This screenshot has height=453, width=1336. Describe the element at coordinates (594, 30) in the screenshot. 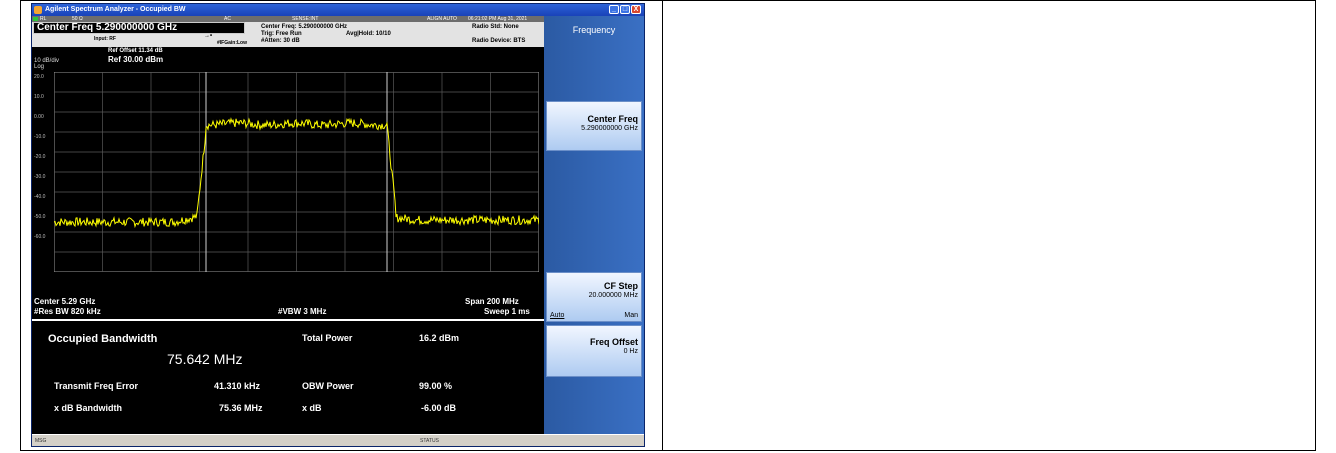

I see `menu-title: Frequency` at that location.